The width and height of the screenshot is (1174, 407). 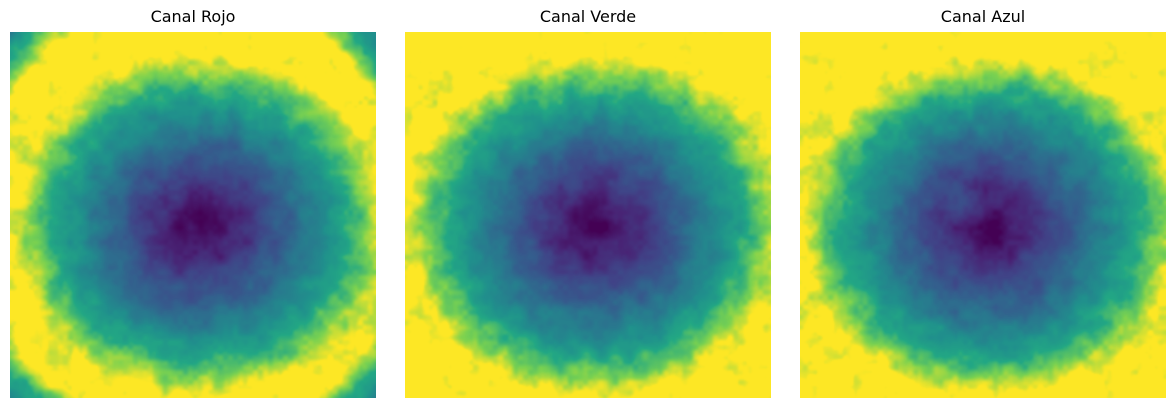 I want to click on panel-title: Canal Verde, so click(x=588, y=16).